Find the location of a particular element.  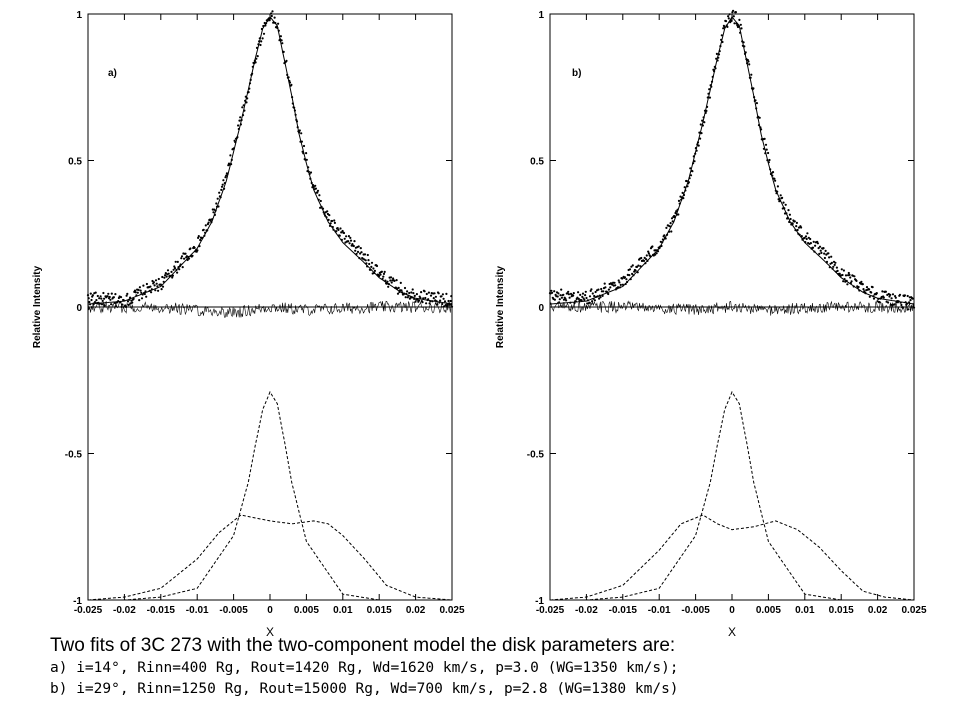

x-tick-label: 0.01 is located at coordinates (805, 610).